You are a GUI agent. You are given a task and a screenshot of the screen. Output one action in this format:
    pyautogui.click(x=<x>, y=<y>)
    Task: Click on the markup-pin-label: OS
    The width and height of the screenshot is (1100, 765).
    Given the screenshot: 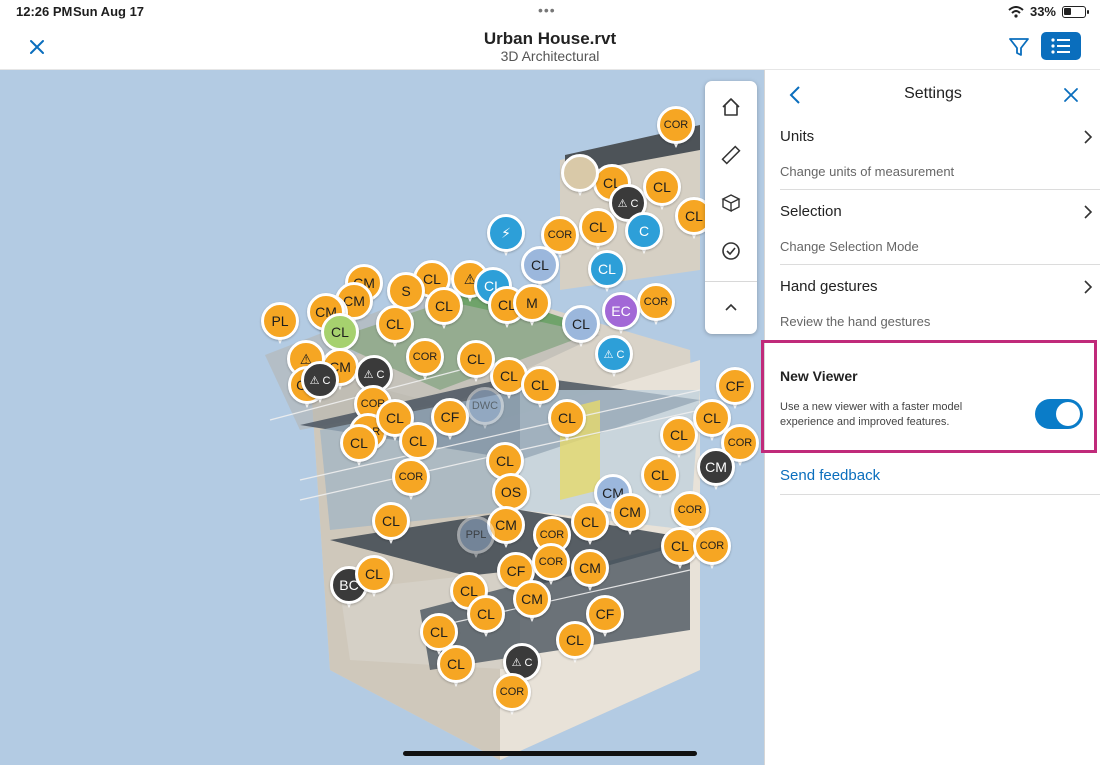 What is the action you would take?
    pyautogui.click(x=511, y=492)
    